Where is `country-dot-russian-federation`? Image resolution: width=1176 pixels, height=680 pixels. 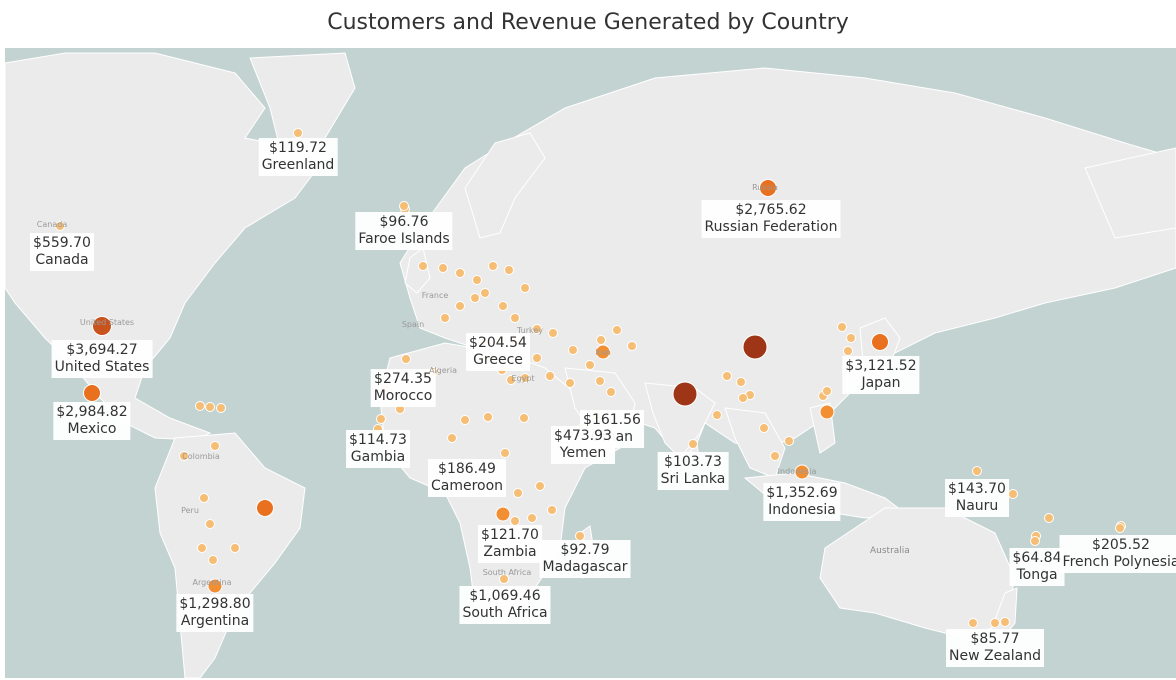 country-dot-russian-federation is located at coordinates (768, 188).